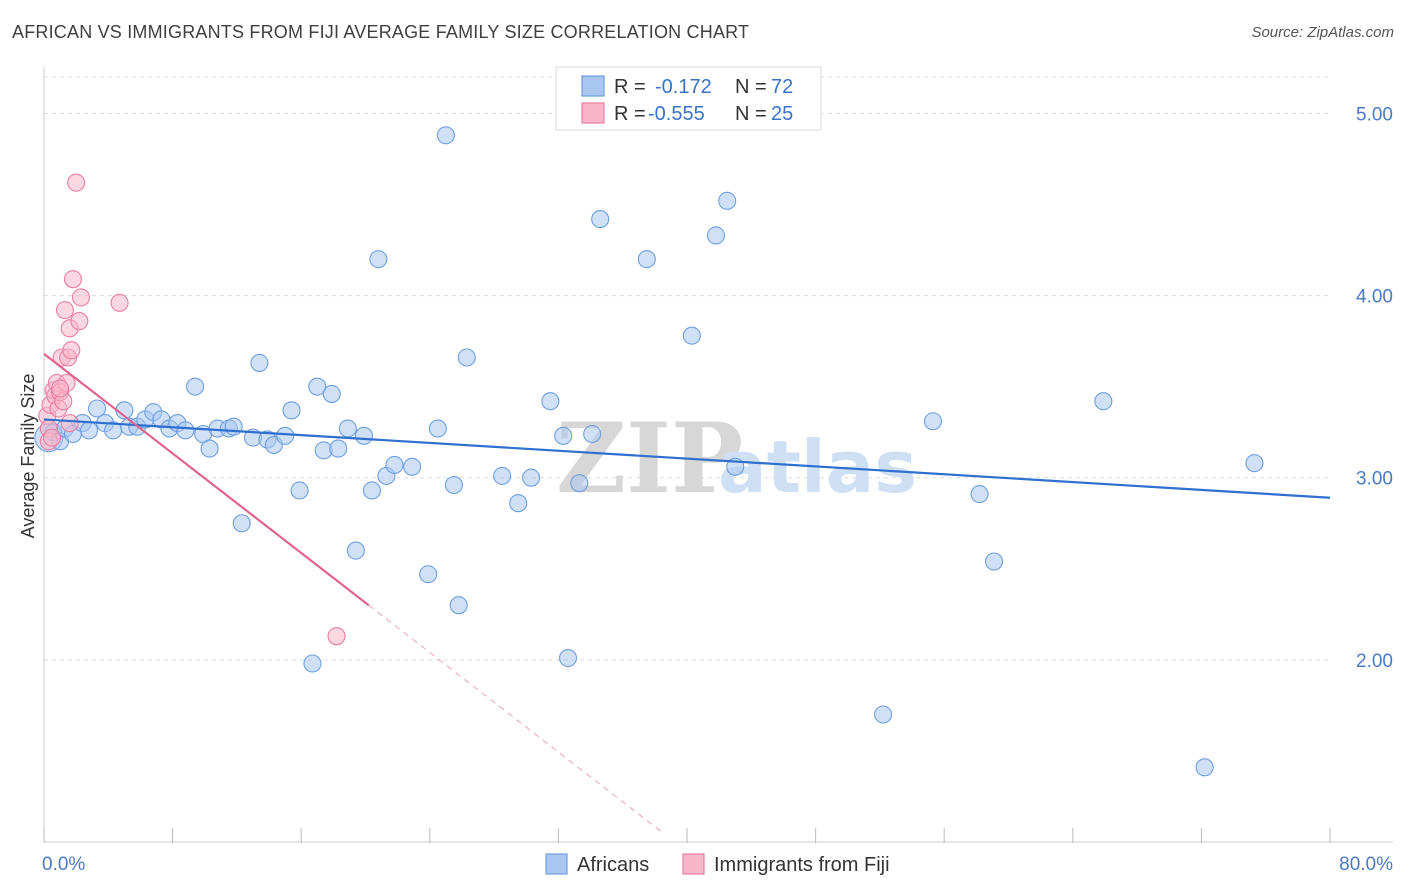 The image size is (1406, 892). What do you see at coordinates (206, 479) in the screenshot?
I see `fiji-trend-line` at bounding box center [206, 479].